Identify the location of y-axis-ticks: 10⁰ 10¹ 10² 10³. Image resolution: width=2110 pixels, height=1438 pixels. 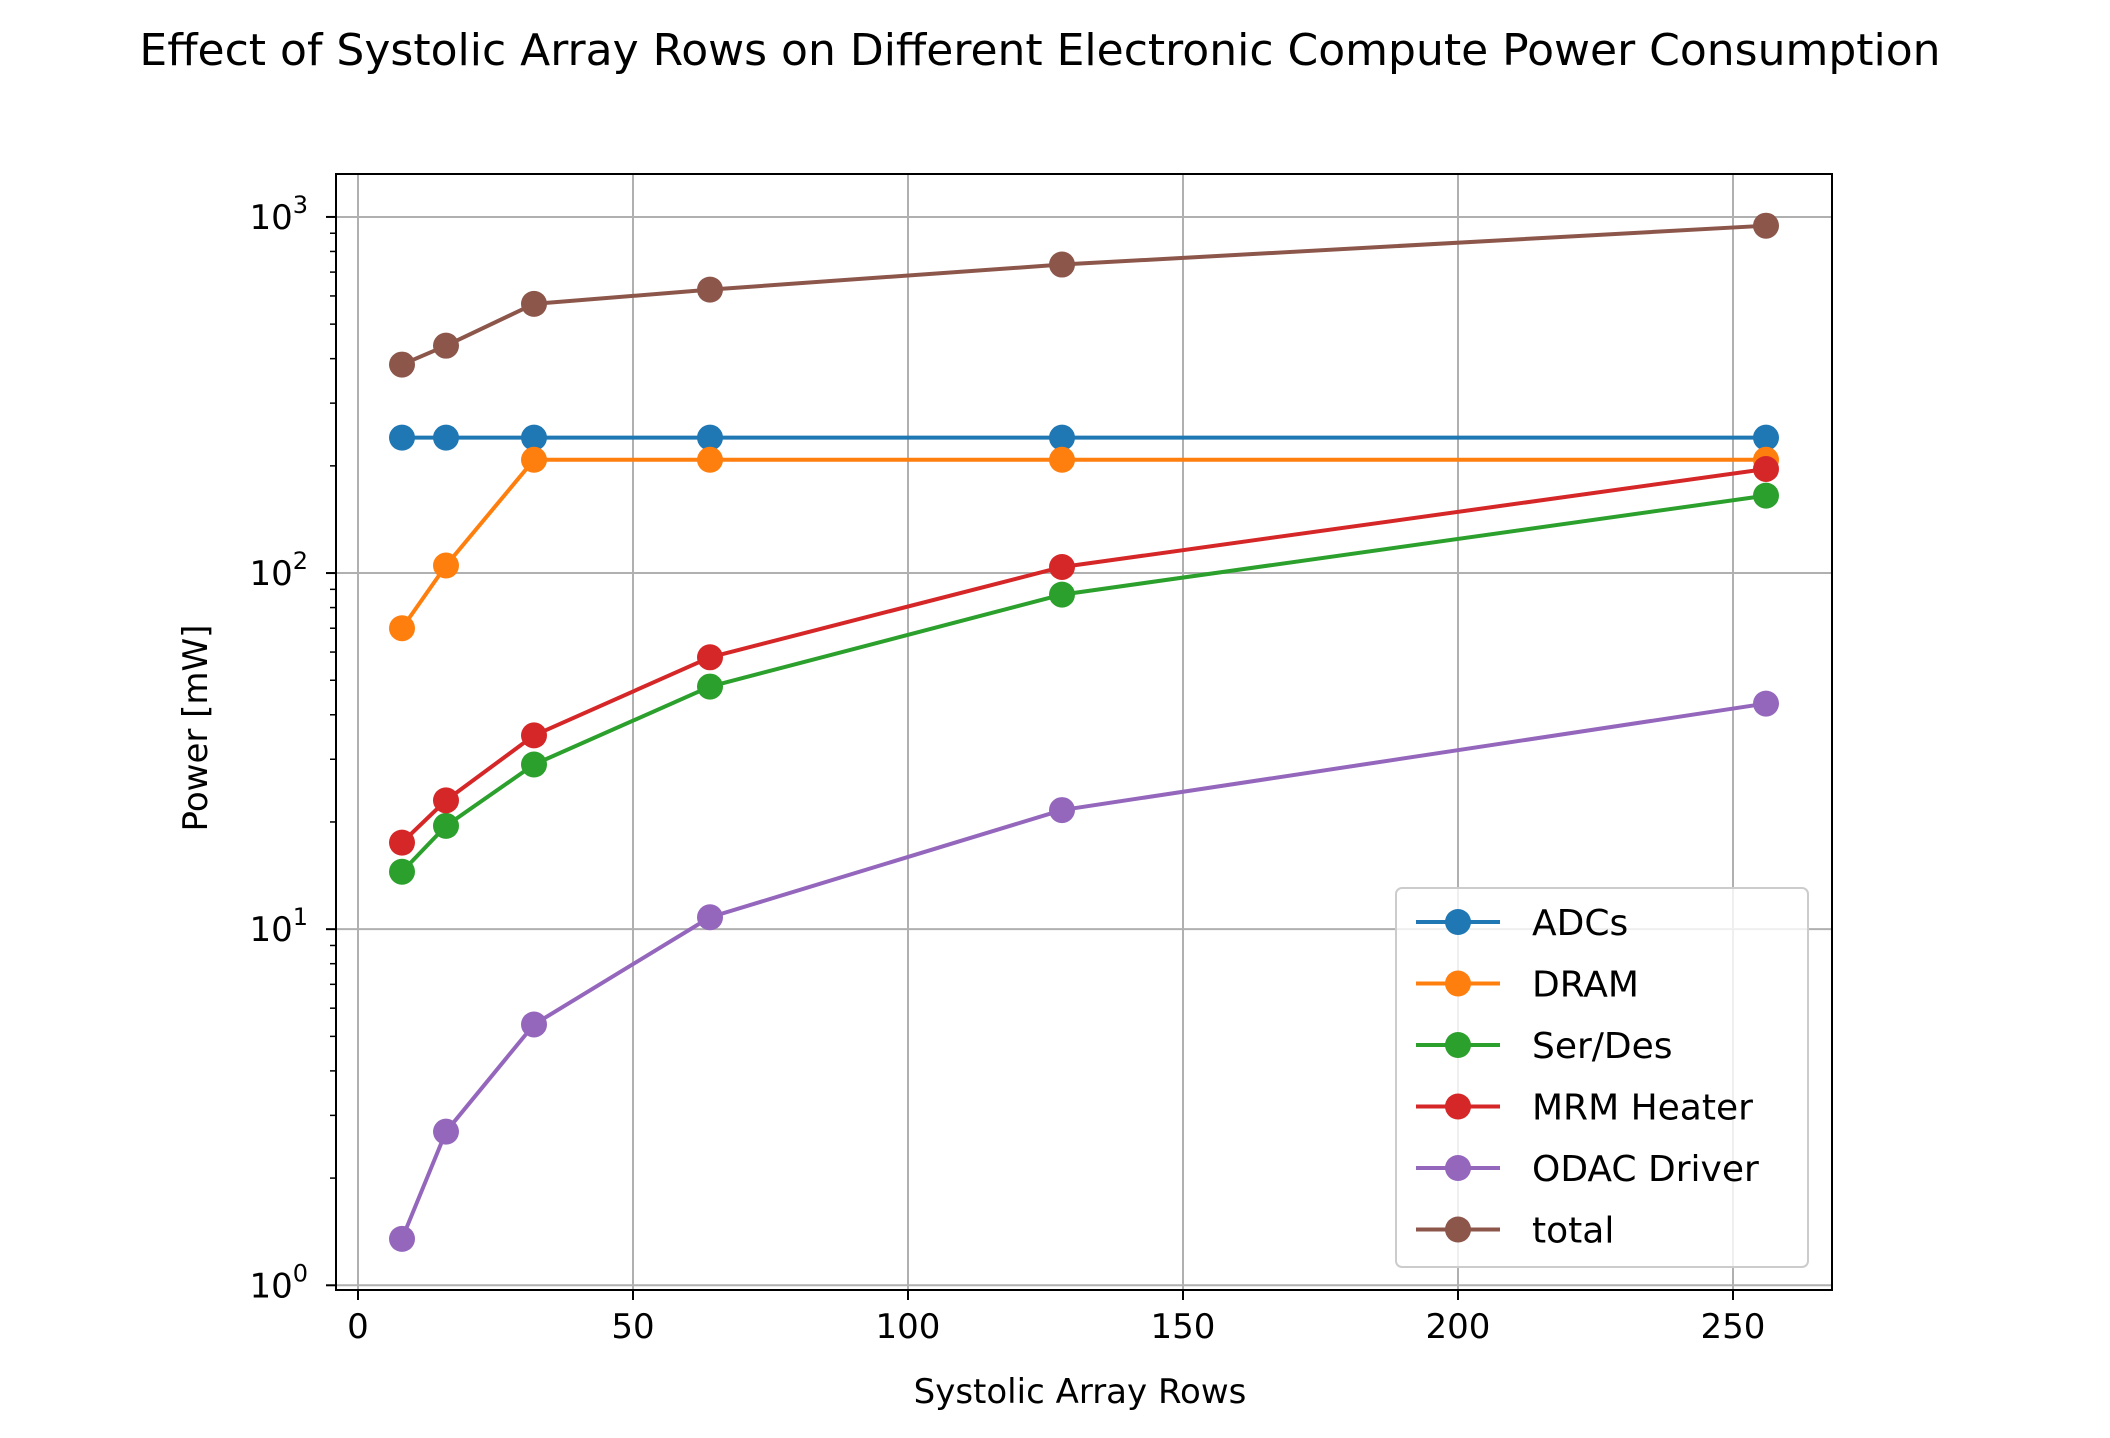
(292, 748).